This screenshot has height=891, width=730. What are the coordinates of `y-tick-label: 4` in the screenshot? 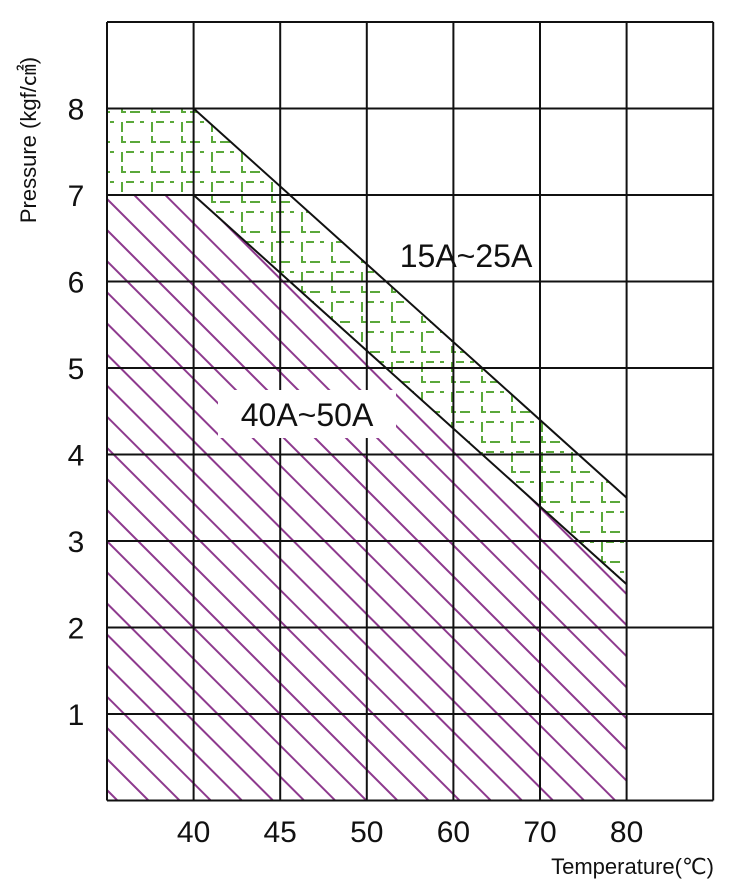 It's located at (76, 456).